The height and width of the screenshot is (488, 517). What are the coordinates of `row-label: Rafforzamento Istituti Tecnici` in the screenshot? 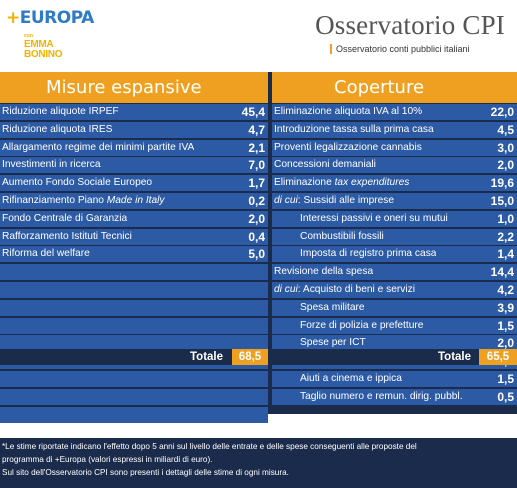 It's located at (67, 236).